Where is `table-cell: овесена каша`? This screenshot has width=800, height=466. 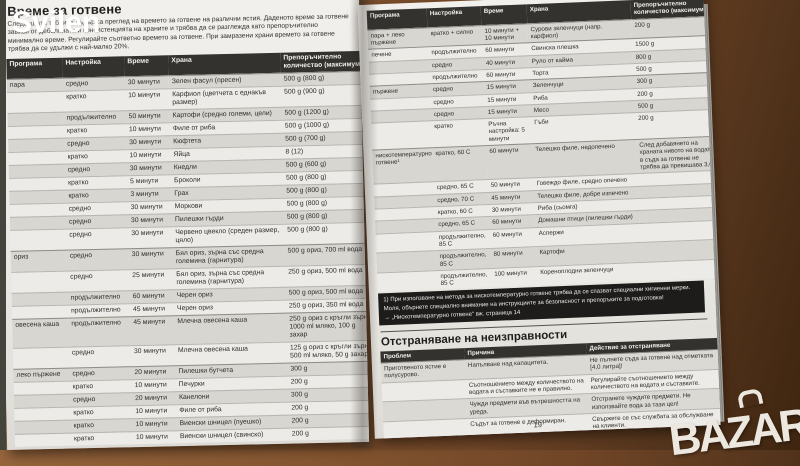
table-cell: овесена каша is located at coordinates (40, 333).